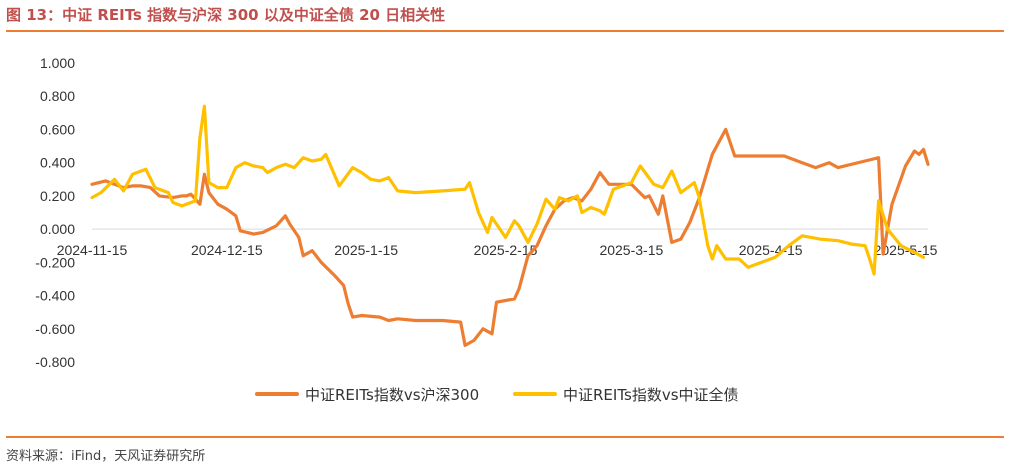 Image resolution: width=1010 pixels, height=466 pixels. I want to click on legend-label-1: 中证REITs指数vs沪深300, so click(392, 395).